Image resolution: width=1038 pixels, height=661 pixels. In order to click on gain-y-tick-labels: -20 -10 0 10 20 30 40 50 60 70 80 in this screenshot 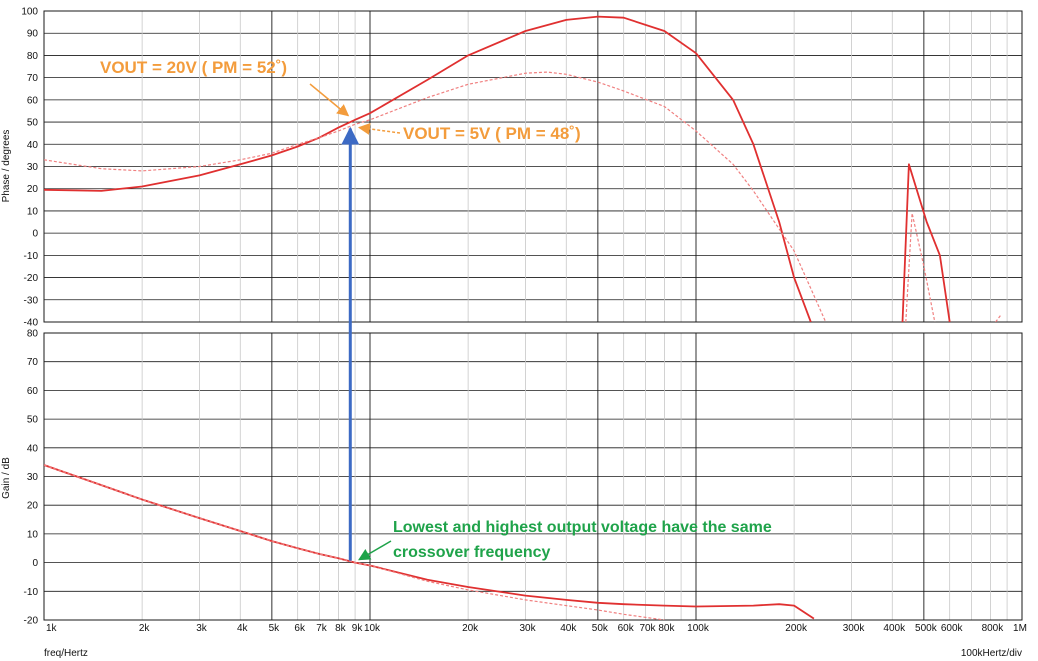, I will do `click(31, 478)`.